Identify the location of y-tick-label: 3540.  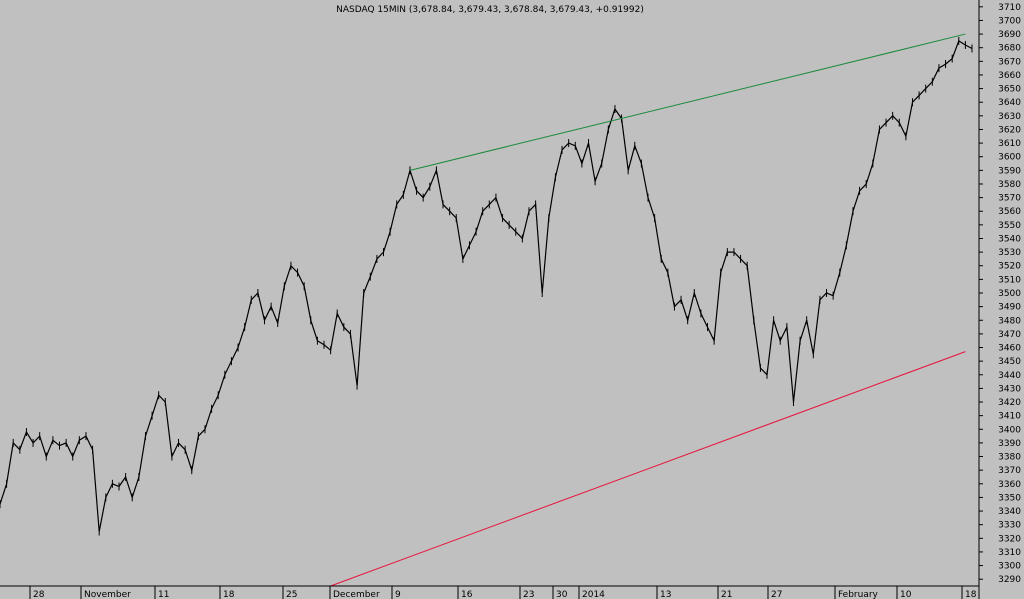
(1009, 239).